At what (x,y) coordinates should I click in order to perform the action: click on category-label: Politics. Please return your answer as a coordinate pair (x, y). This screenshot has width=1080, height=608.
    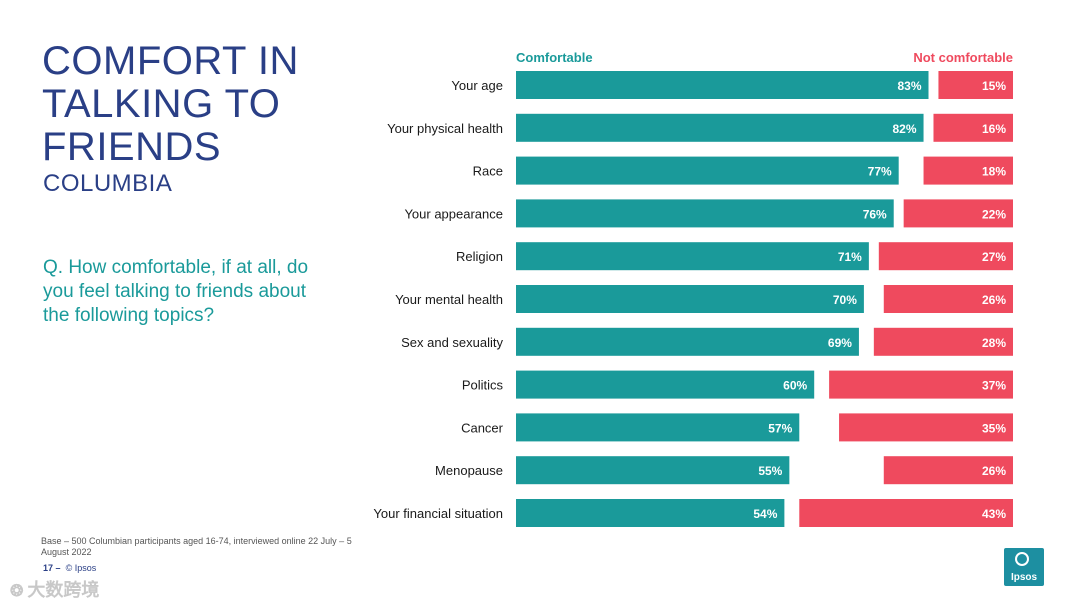
    Looking at the image, I should click on (483, 385).